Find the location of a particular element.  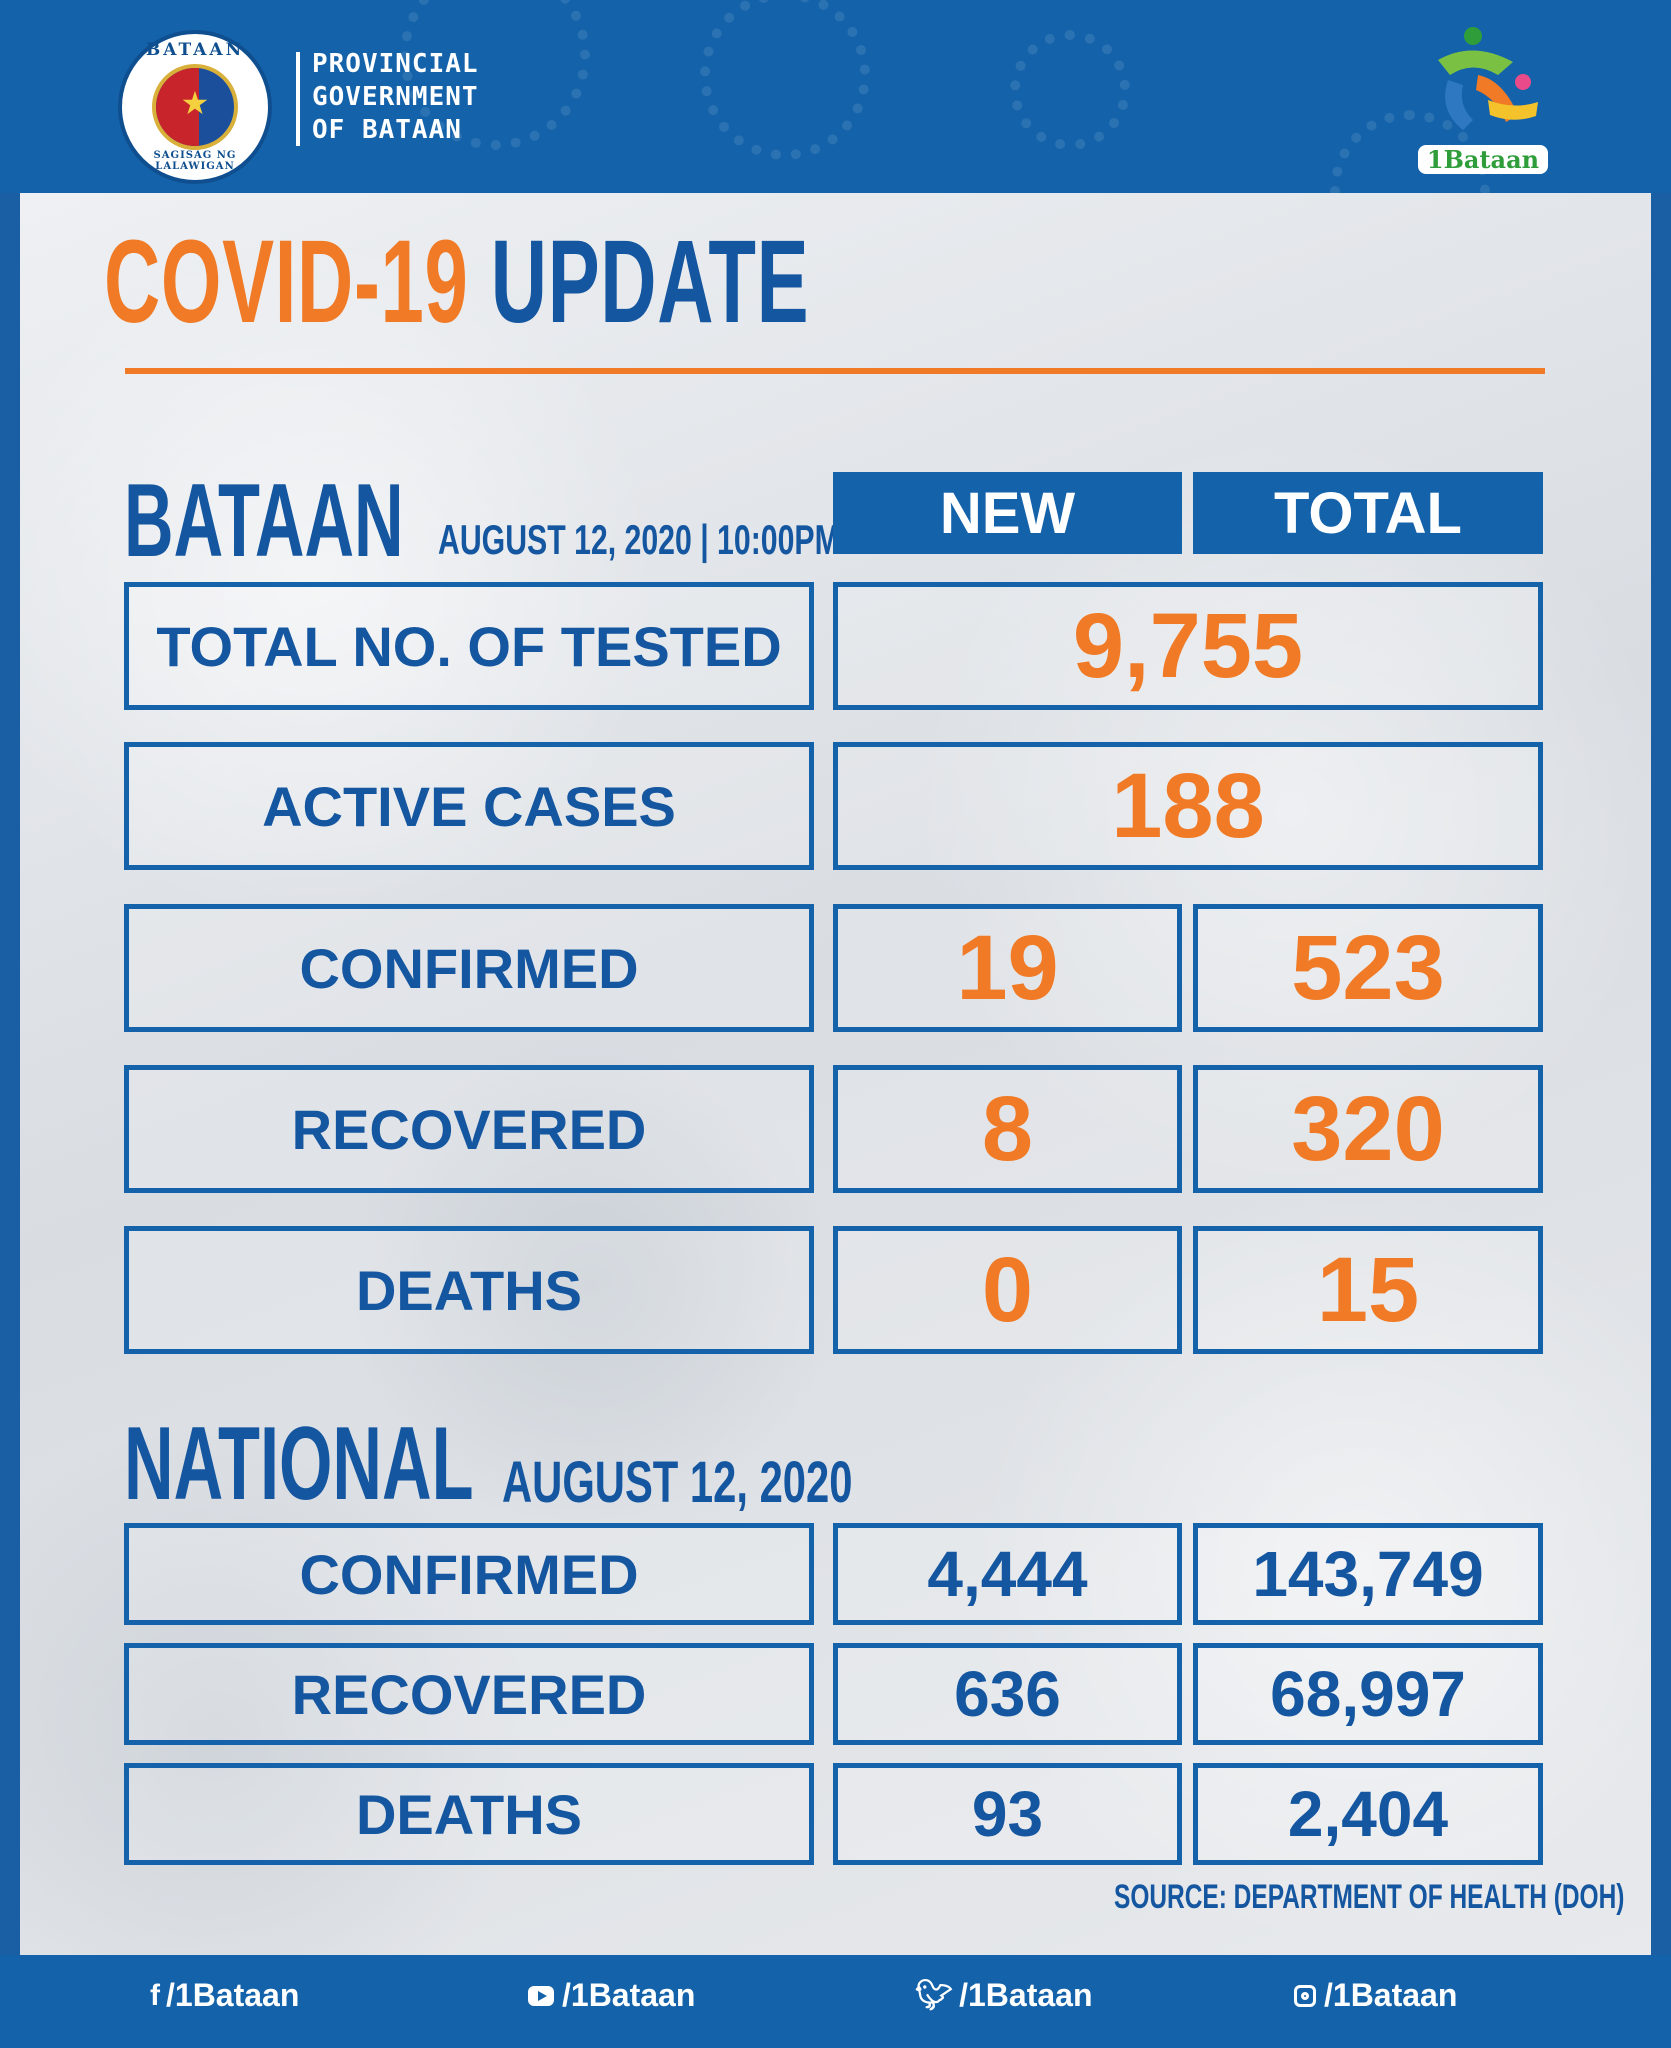

tested-label-box: TOTAL NO. OF TESTED is located at coordinates (469, 646).